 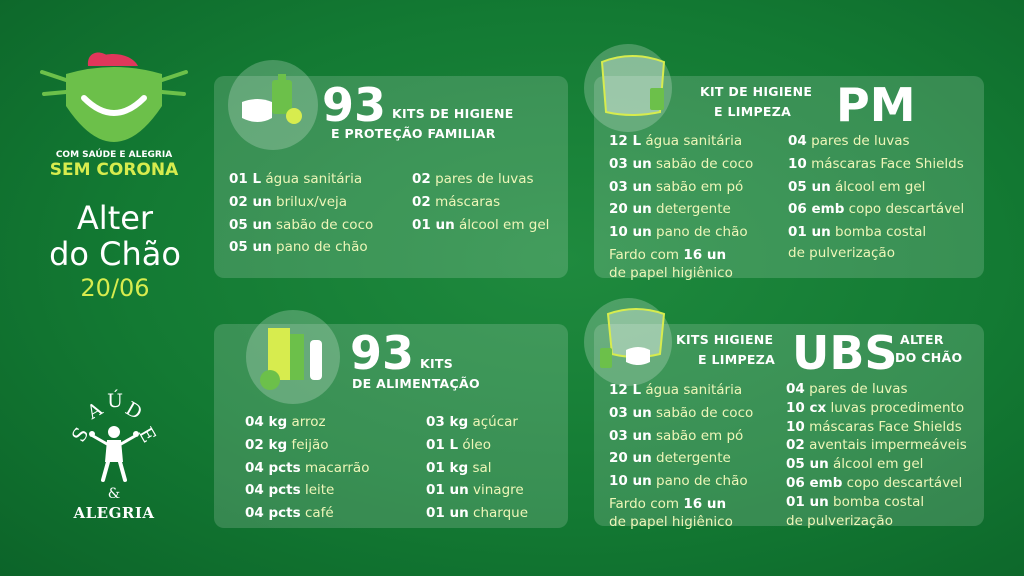 What do you see at coordinates (298, 247) in the screenshot?
I see `list-item: 05 un pano de chão` at bounding box center [298, 247].